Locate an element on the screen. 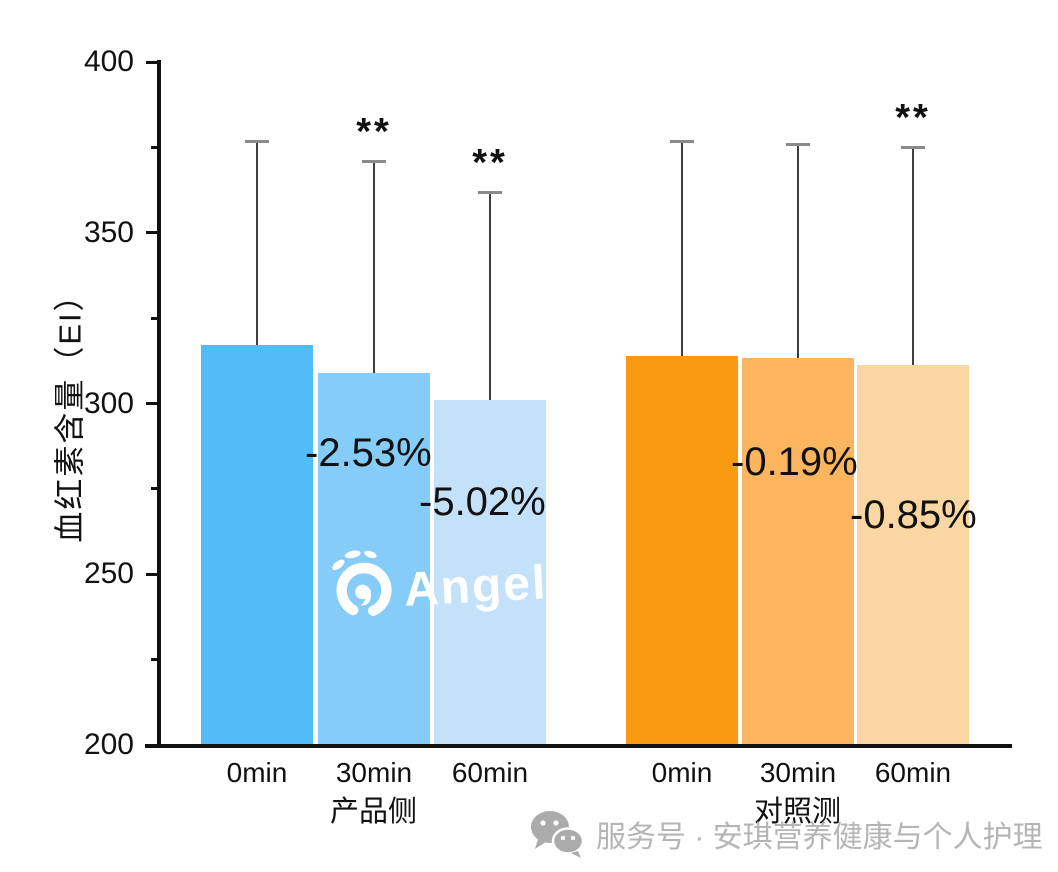 This screenshot has width=1058, height=872. percent-change-label: -2.53% is located at coordinates (368, 453).